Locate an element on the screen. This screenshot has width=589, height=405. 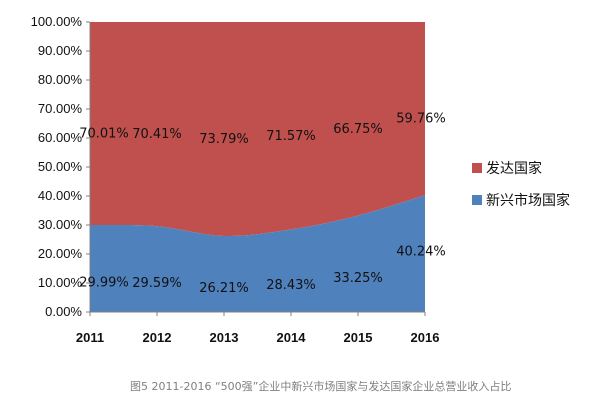
y-tick-label: 30.00% is located at coordinates (60, 224).